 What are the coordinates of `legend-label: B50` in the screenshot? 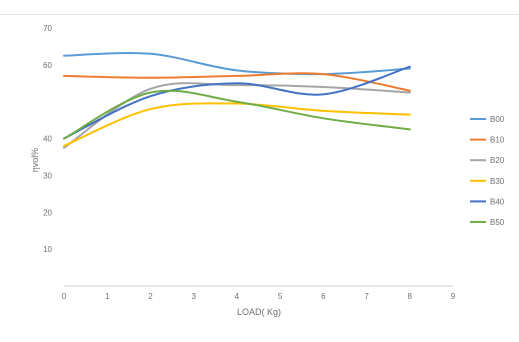 It's located at (497, 222).